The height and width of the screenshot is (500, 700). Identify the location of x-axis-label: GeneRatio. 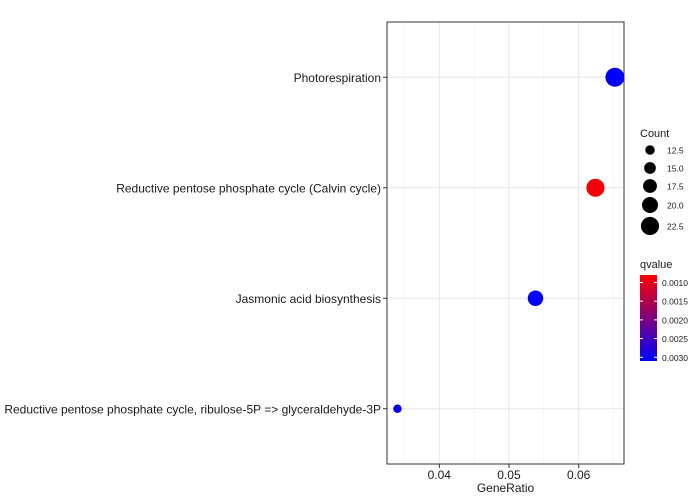
(506, 488).